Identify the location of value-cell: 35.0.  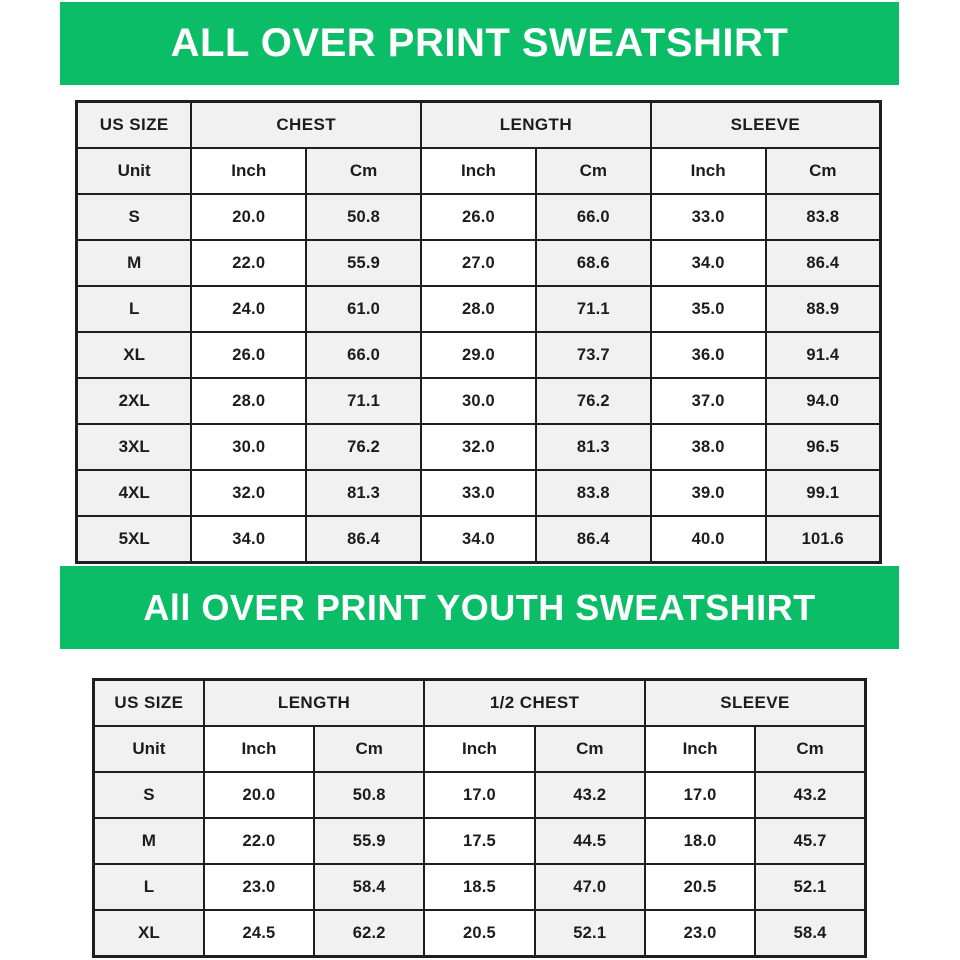
(708, 309).